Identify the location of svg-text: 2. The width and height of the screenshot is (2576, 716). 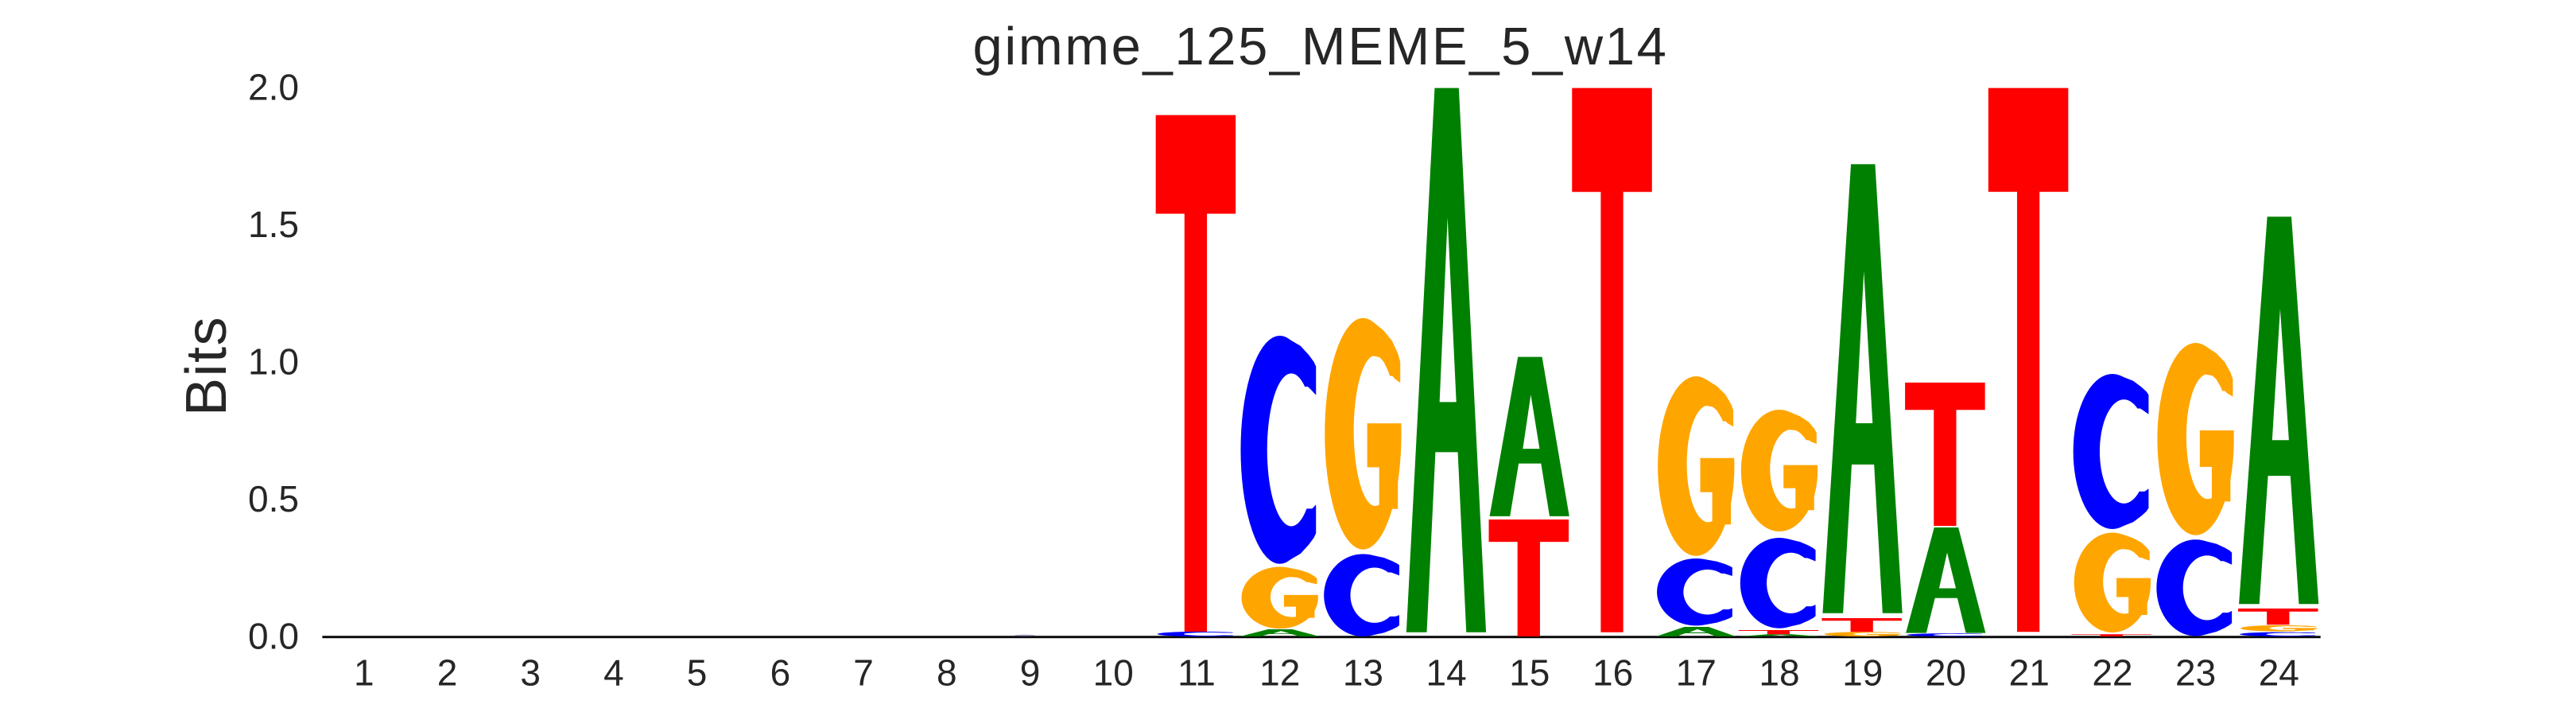
(447, 673).